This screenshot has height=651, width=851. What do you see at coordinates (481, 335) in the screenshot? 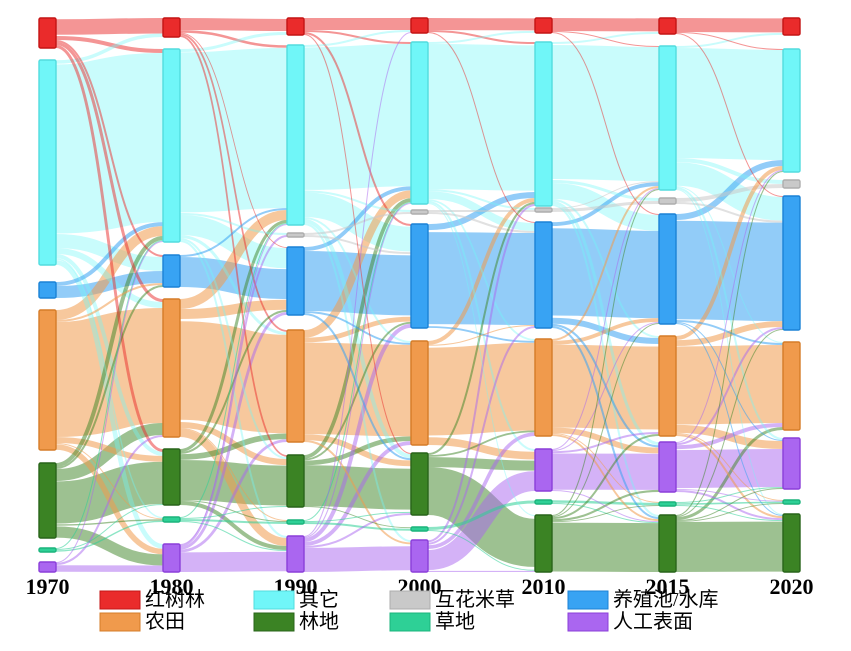
I see `flow-F-to-P-2000` at bounding box center [481, 335].